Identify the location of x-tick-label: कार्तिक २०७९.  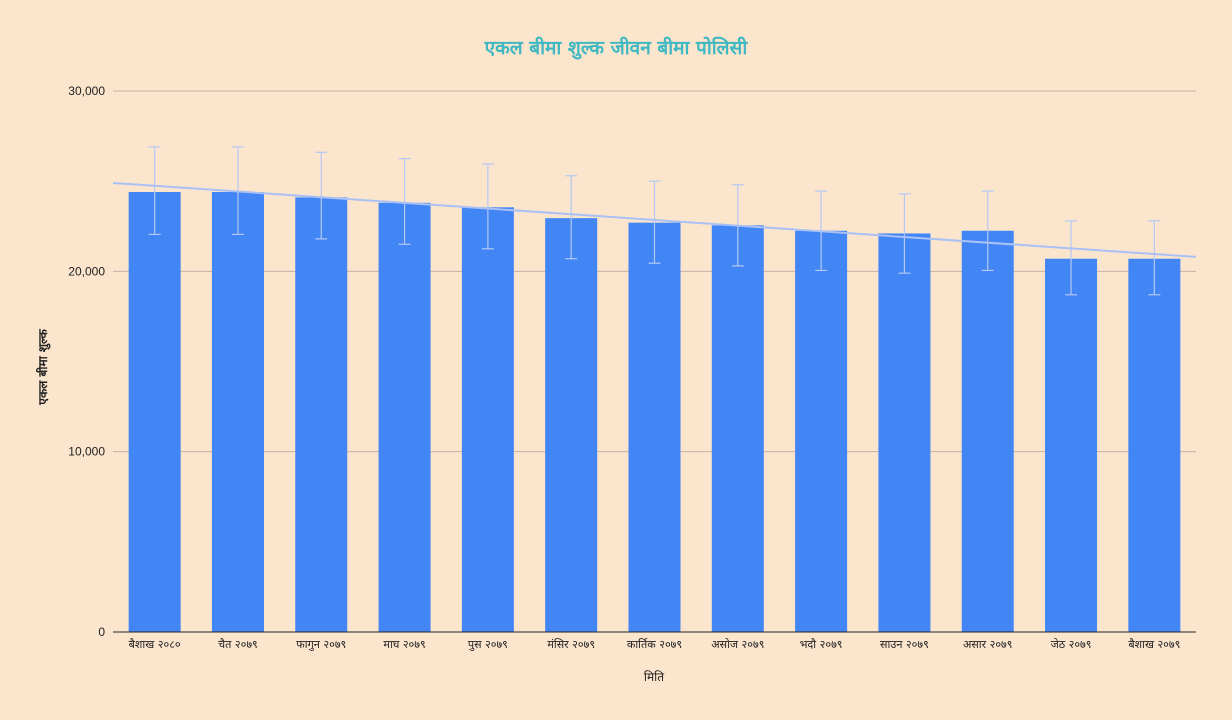
(654, 644).